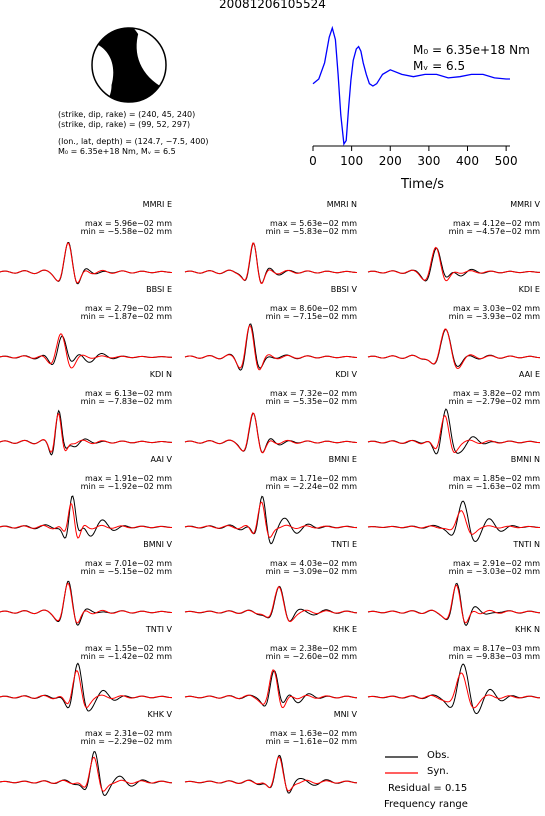 The height and width of the screenshot is (816, 545). What do you see at coordinates (157, 544) in the screenshot?
I see `panel-station-label: BMNI V` at bounding box center [157, 544].